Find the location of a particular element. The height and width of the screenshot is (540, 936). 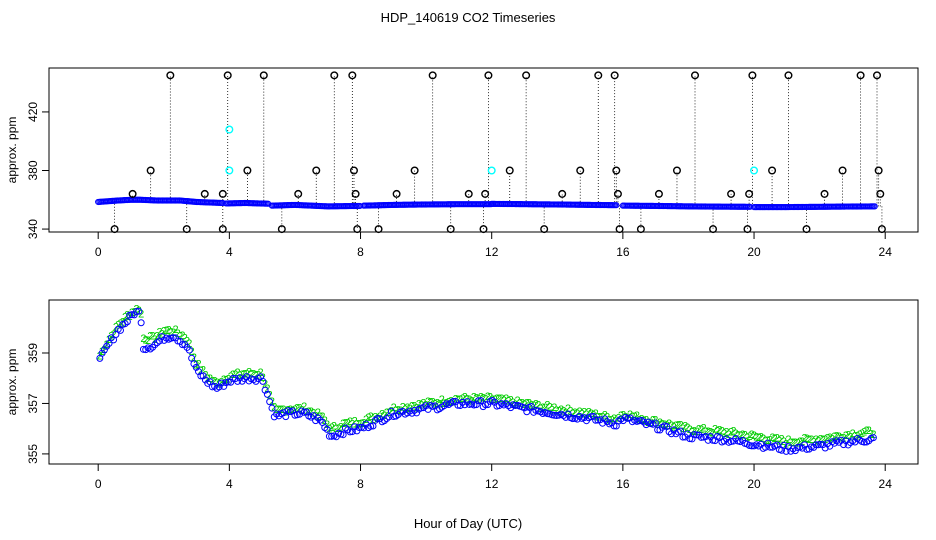

x-tick-label: 12 is located at coordinates (492, 484).